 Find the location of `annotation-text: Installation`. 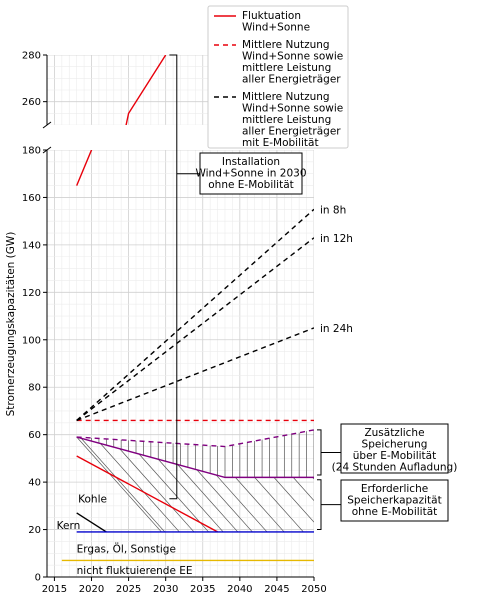

annotation-text: Installation is located at coordinates (251, 162).